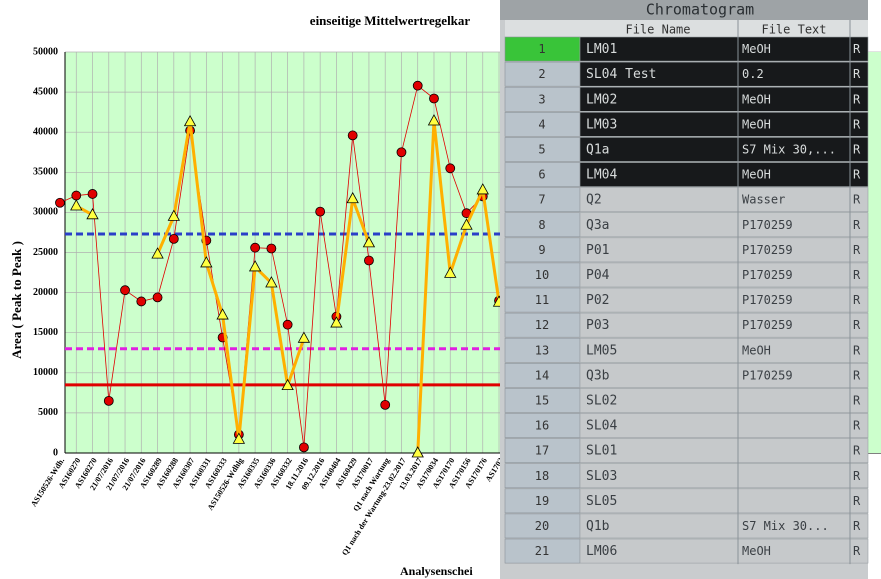  I want to click on row-number: 6, so click(541, 175).